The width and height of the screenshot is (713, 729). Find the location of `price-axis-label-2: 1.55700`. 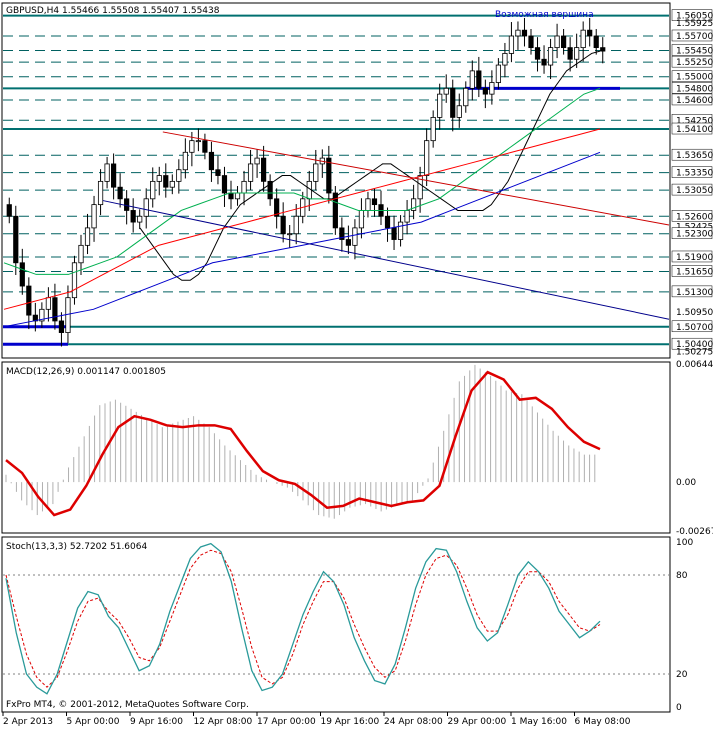

price-axis-label-2: 1.55700 is located at coordinates (694, 37).